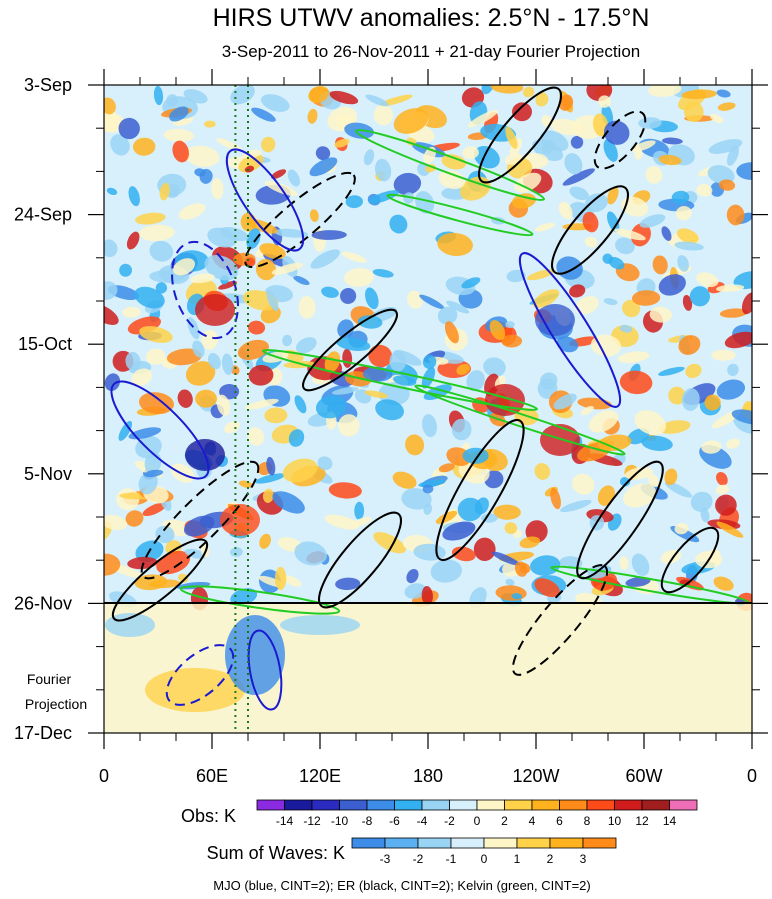 The width and height of the screenshot is (772, 899). Describe the element at coordinates (43, 215) in the screenshot. I see `y-tick-label: 24-Sep` at that location.